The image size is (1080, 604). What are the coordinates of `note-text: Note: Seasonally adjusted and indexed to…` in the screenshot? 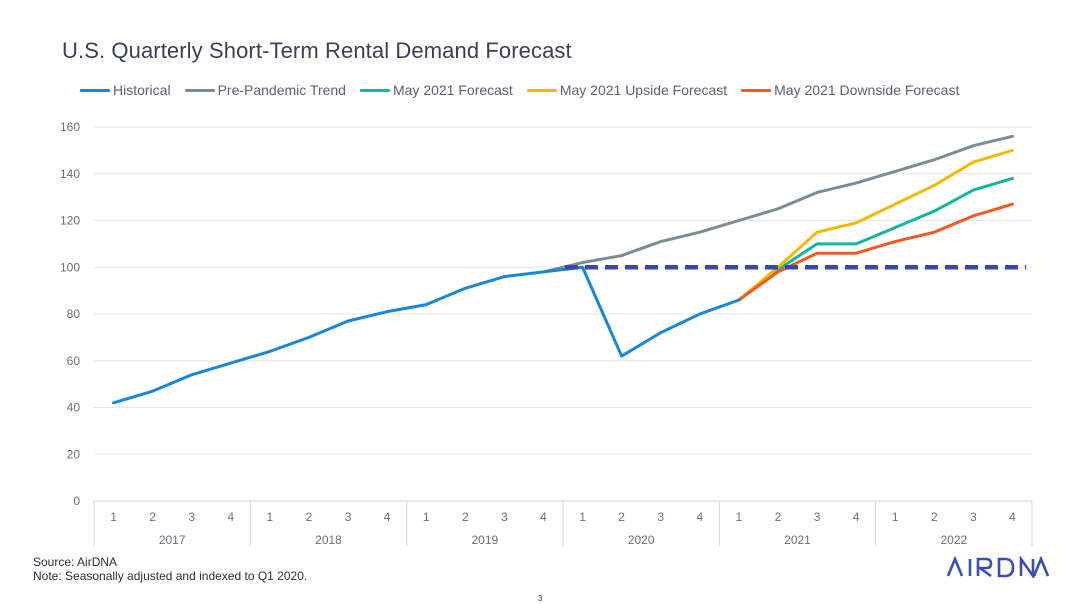 It's located at (170, 576).